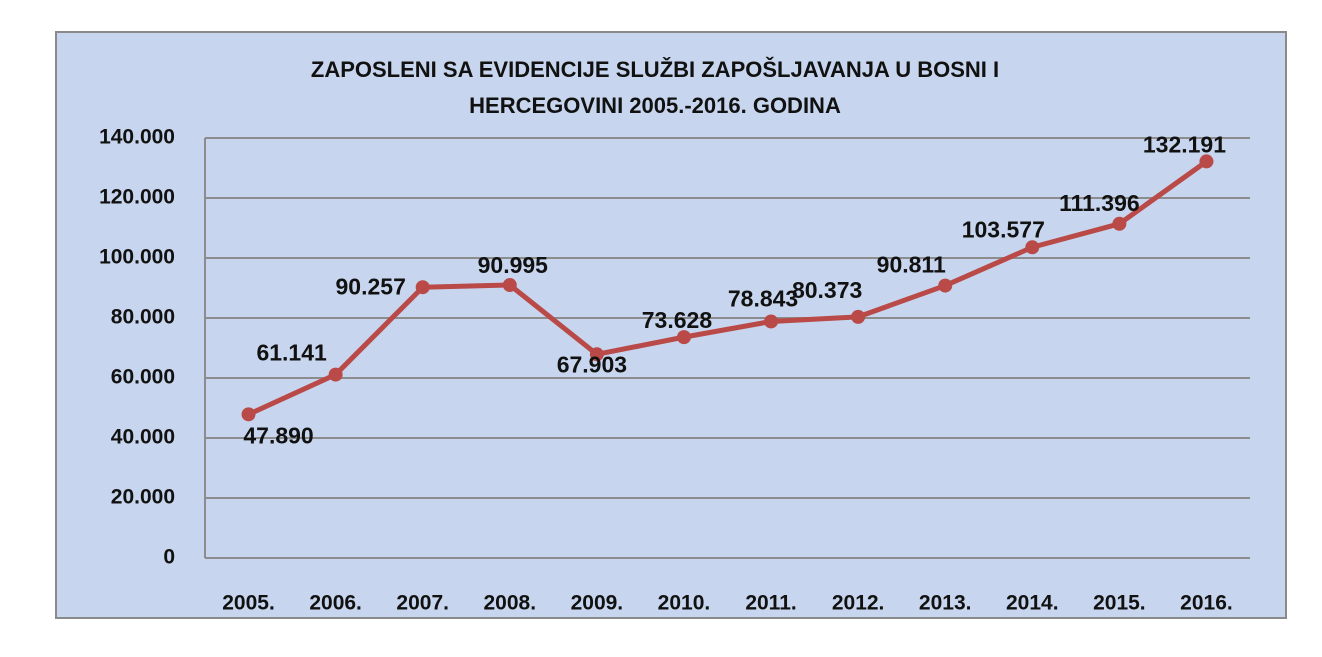 The width and height of the screenshot is (1322, 657). Describe the element at coordinates (143, 377) in the screenshot. I see `y-tick-label: 60.000` at that location.